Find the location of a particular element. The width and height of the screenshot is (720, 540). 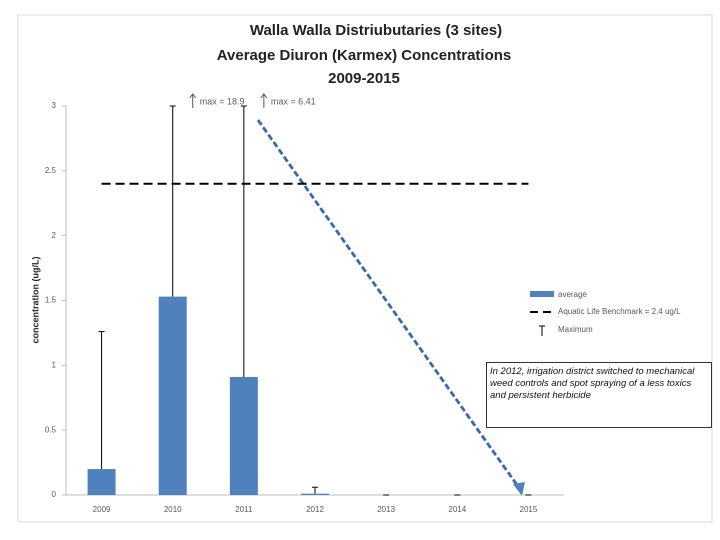

max-label: max = 18.9 is located at coordinates (222, 101).